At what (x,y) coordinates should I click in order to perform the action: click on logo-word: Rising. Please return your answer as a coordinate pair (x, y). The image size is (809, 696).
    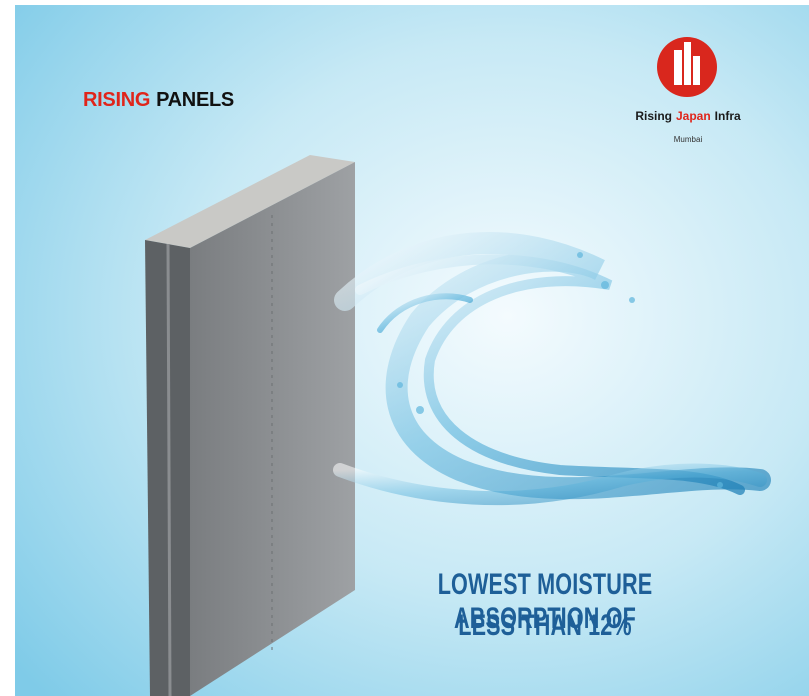
    Looking at the image, I should click on (653, 116).